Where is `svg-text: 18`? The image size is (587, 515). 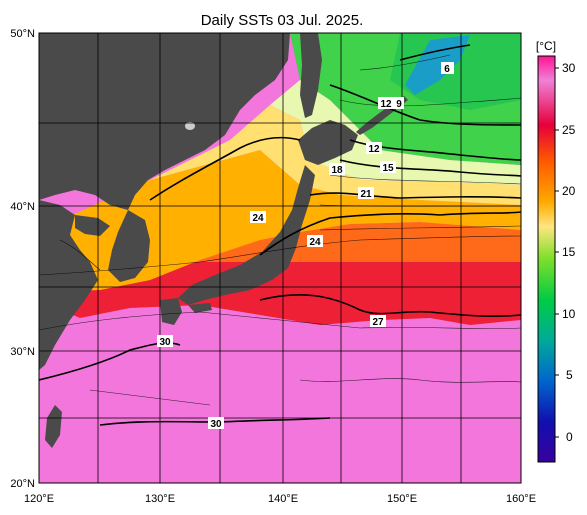 svg-text: 18 is located at coordinates (337, 170).